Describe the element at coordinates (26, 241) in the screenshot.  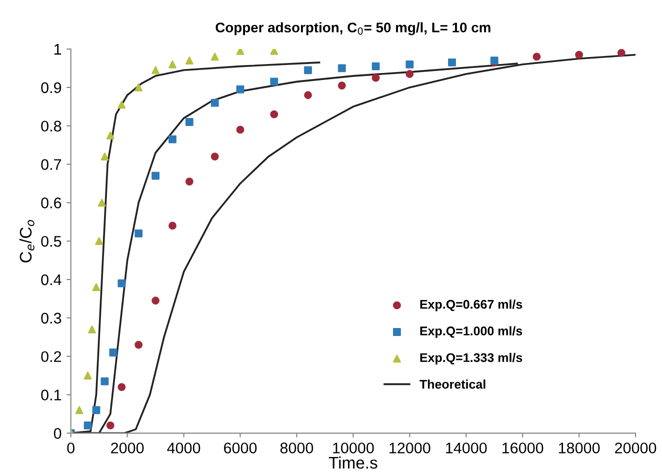
I see `y-axis-title: C$_{e}$/C$_{o}$` at that location.